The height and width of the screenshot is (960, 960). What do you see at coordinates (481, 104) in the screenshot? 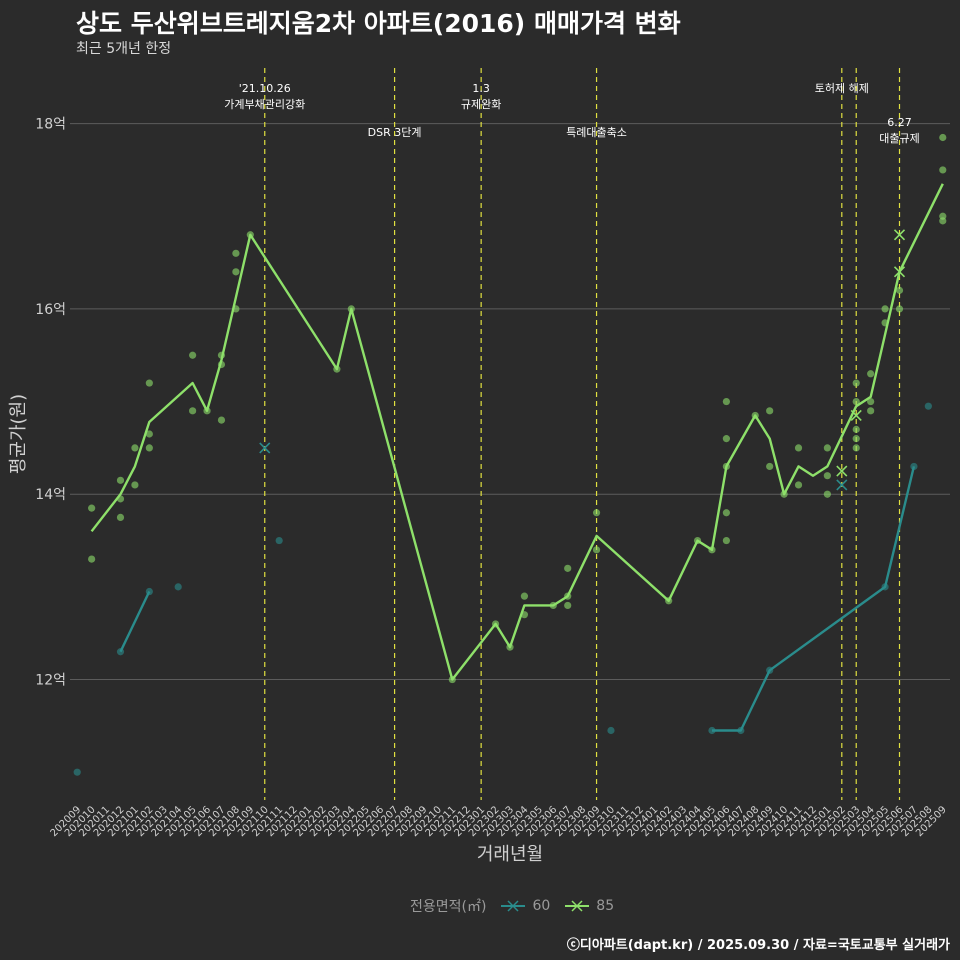
I see `event-label: 규제완화` at bounding box center [481, 104].